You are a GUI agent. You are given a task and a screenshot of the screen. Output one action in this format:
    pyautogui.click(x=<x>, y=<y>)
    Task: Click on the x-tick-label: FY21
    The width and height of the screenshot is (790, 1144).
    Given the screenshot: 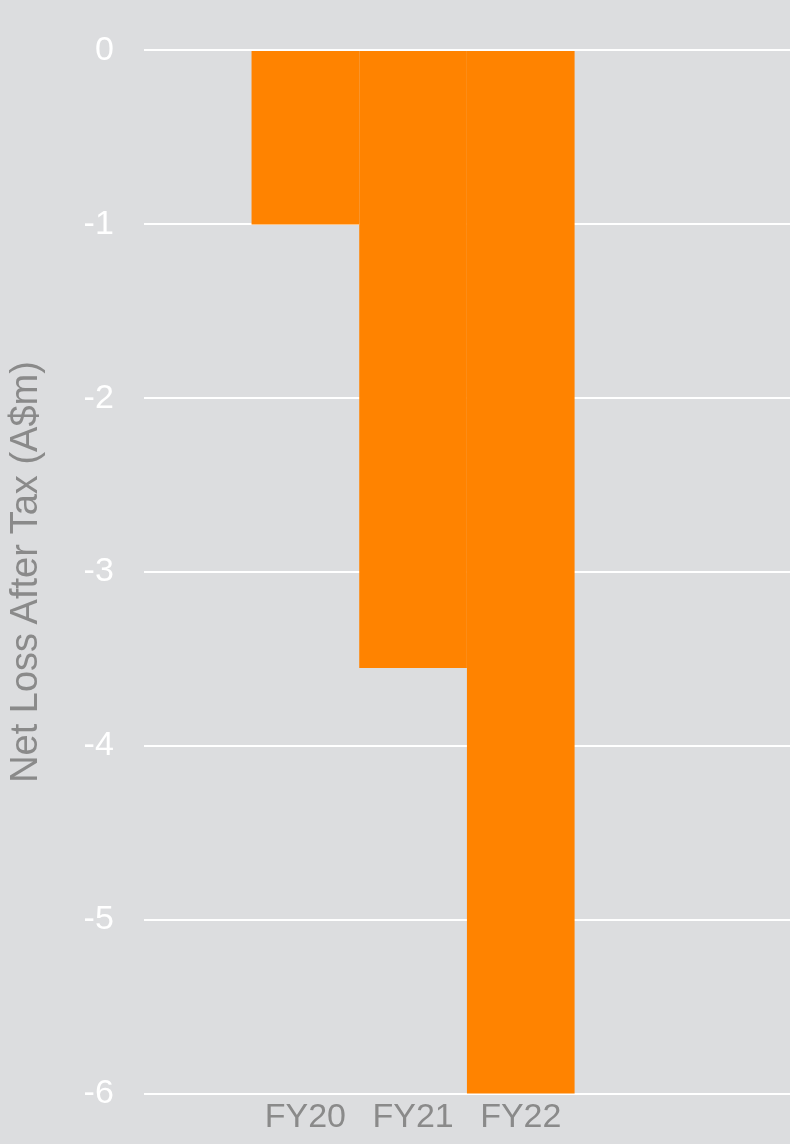 What is the action you would take?
    pyautogui.click(x=413, y=1115)
    